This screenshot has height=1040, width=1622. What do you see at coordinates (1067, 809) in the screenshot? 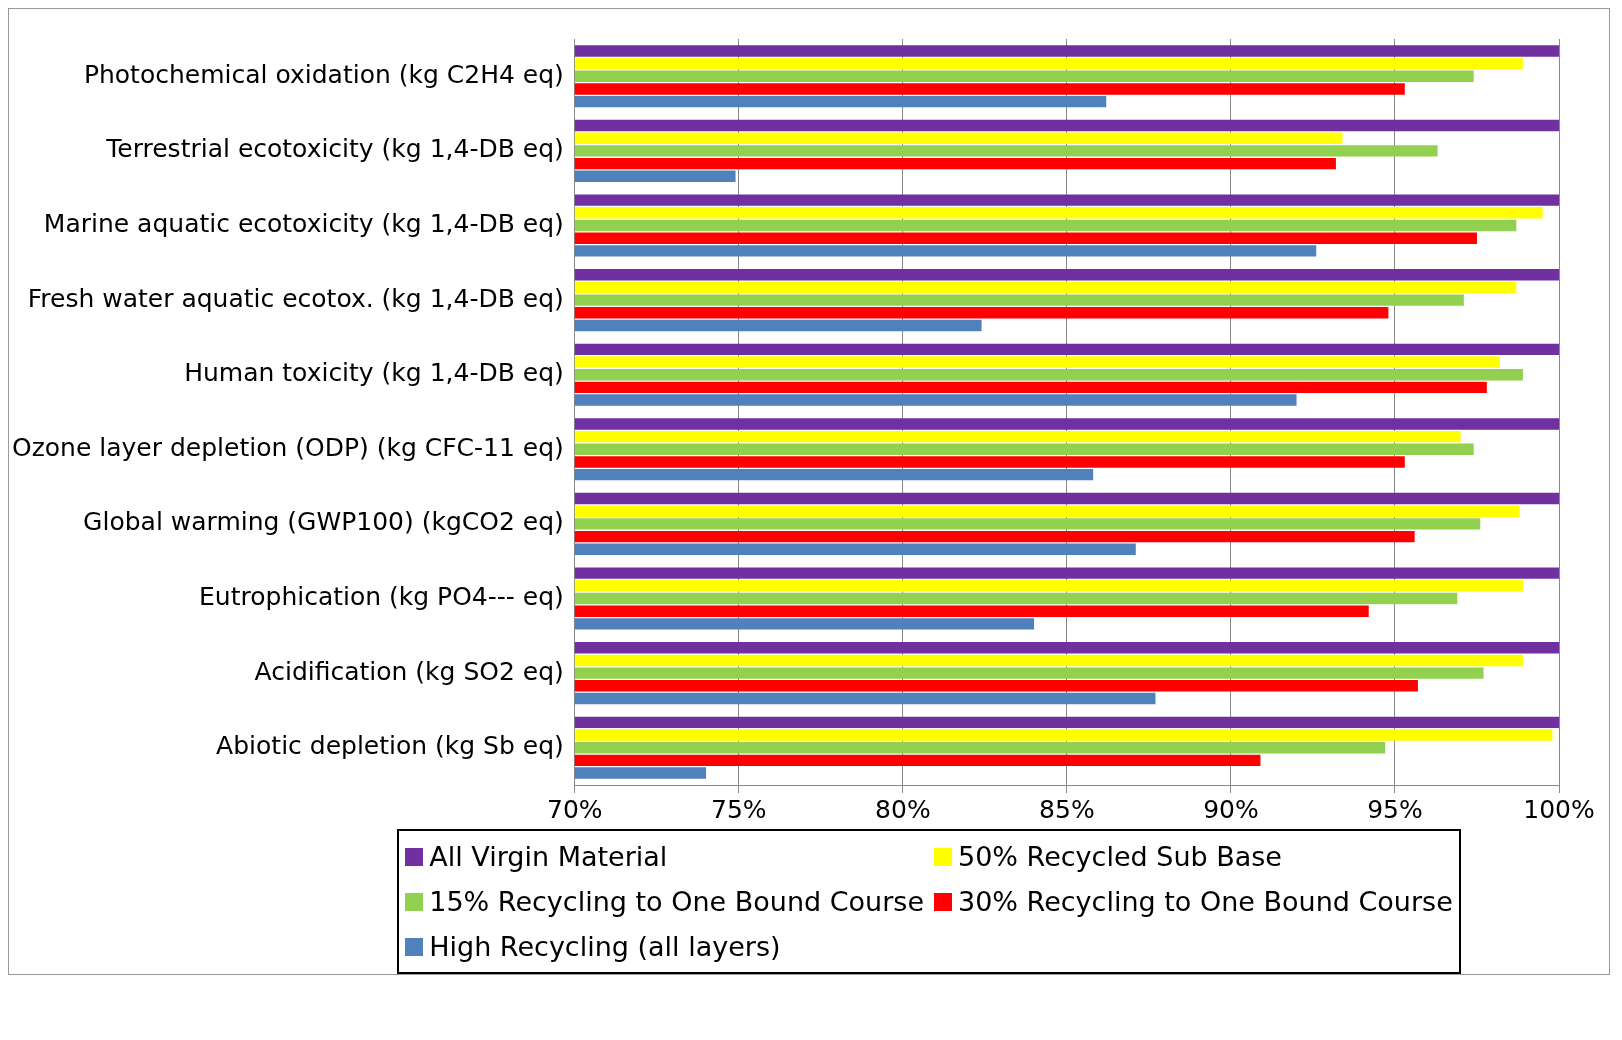
I see `x-tick-label: 85%` at bounding box center [1067, 809].